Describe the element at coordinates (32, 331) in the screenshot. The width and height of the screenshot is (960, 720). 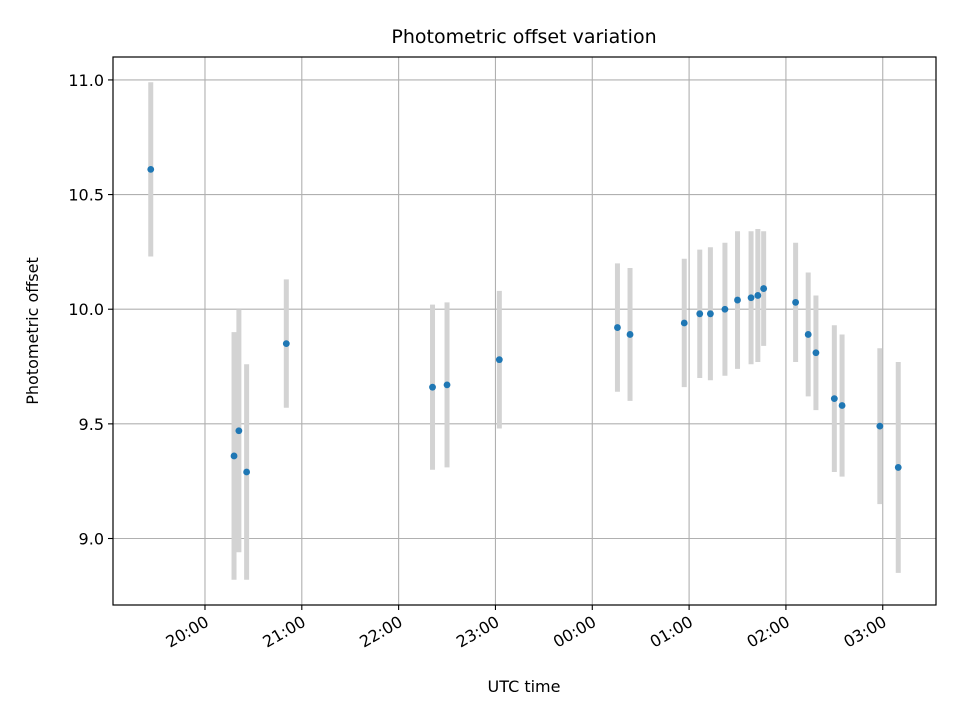
I see `y-axis-label: Photometric offset` at that location.